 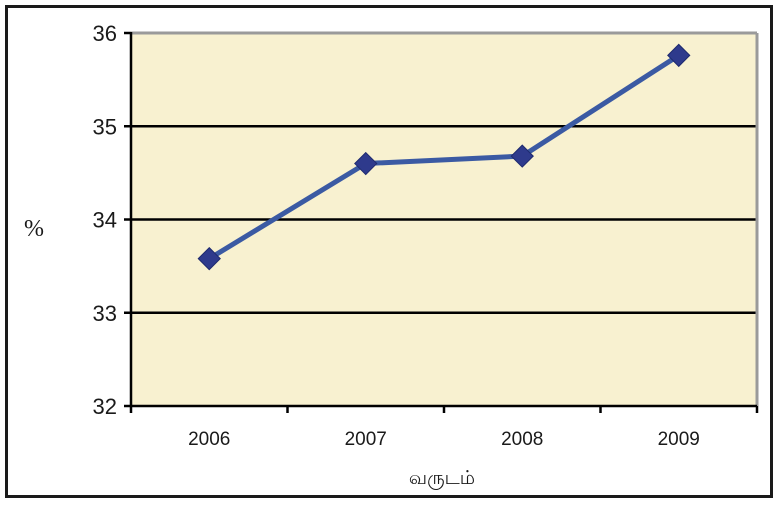 I want to click on y-tick-label: 36, so click(x=105, y=33).